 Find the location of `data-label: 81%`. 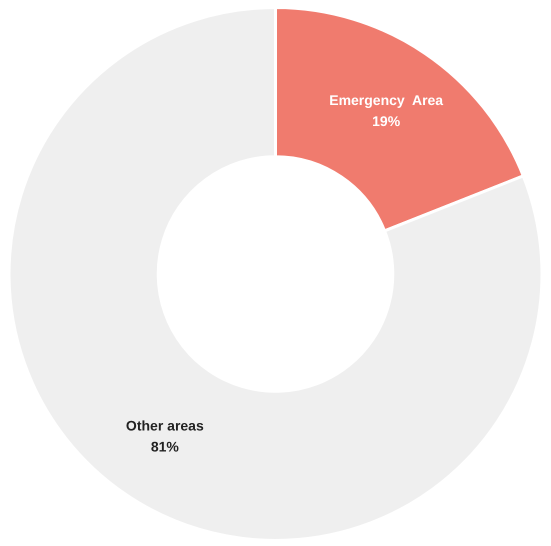

data-label: 81% is located at coordinates (165, 446).